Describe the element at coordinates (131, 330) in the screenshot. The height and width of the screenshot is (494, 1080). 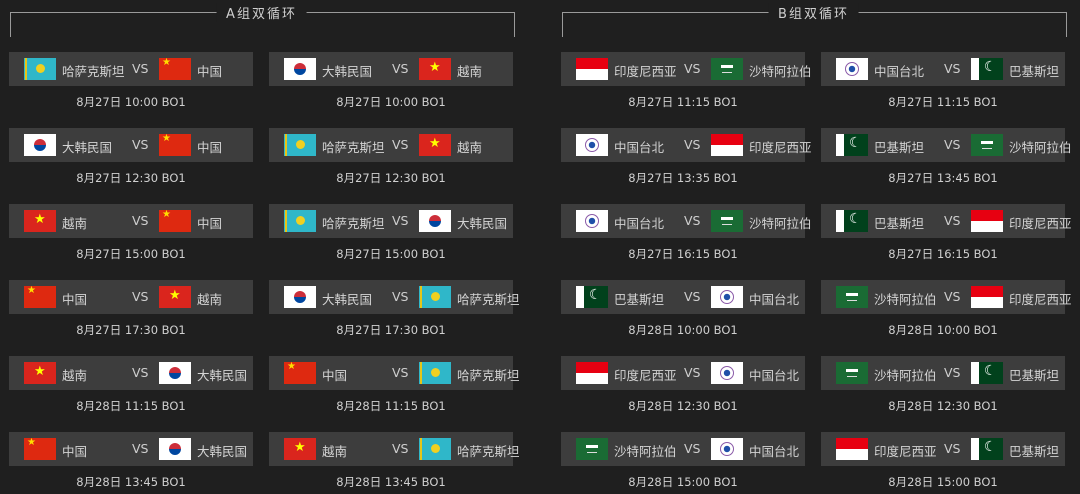
I see `match-time: 8月27日 17:30 BO1` at that location.